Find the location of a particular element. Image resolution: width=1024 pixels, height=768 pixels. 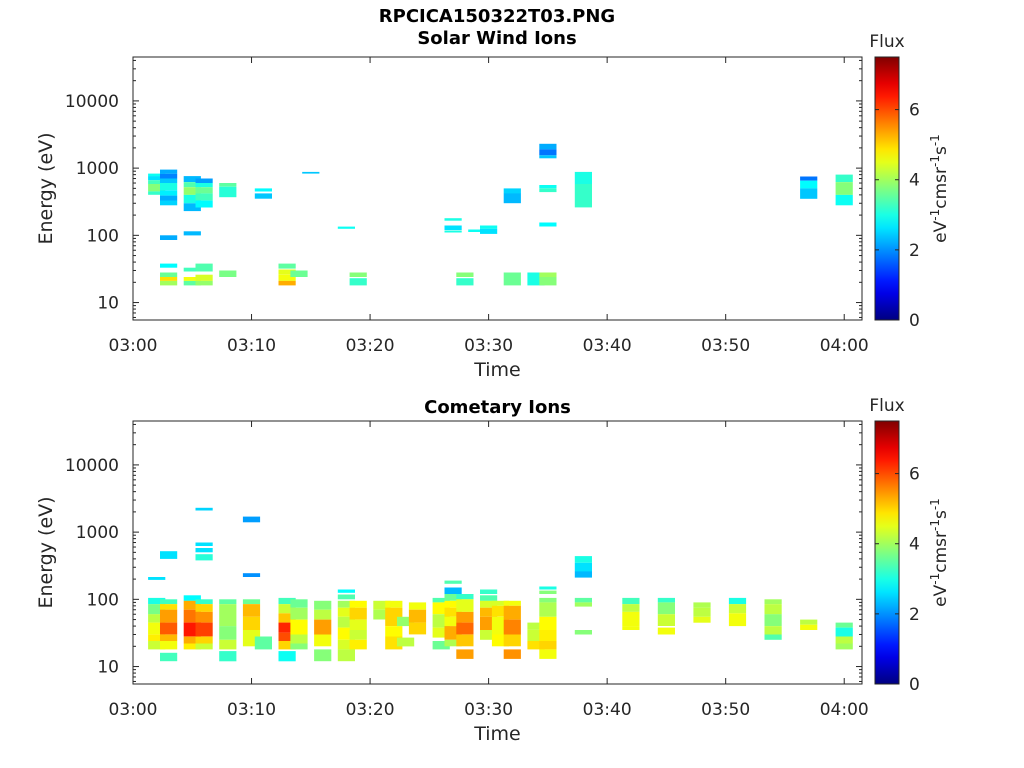

y-tick-label: 1000 is located at coordinates (97, 533).